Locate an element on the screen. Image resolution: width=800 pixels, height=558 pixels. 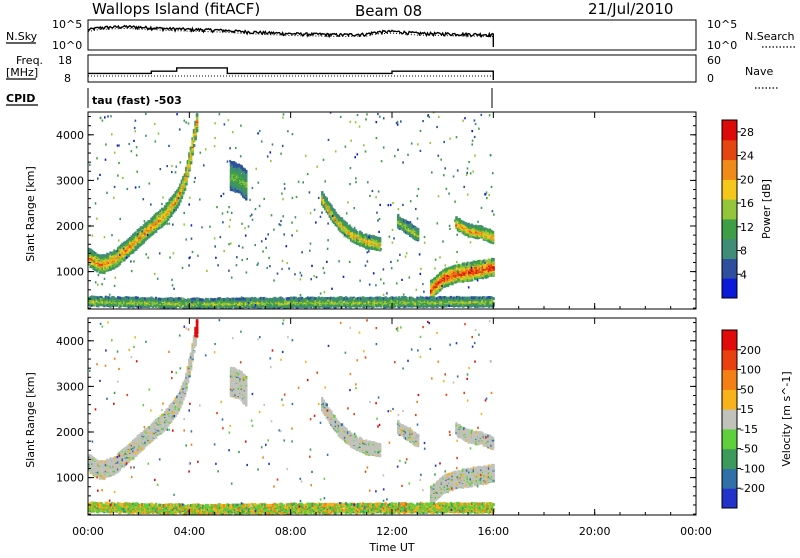
nave-tick-bottom: 0 is located at coordinates (710, 78).